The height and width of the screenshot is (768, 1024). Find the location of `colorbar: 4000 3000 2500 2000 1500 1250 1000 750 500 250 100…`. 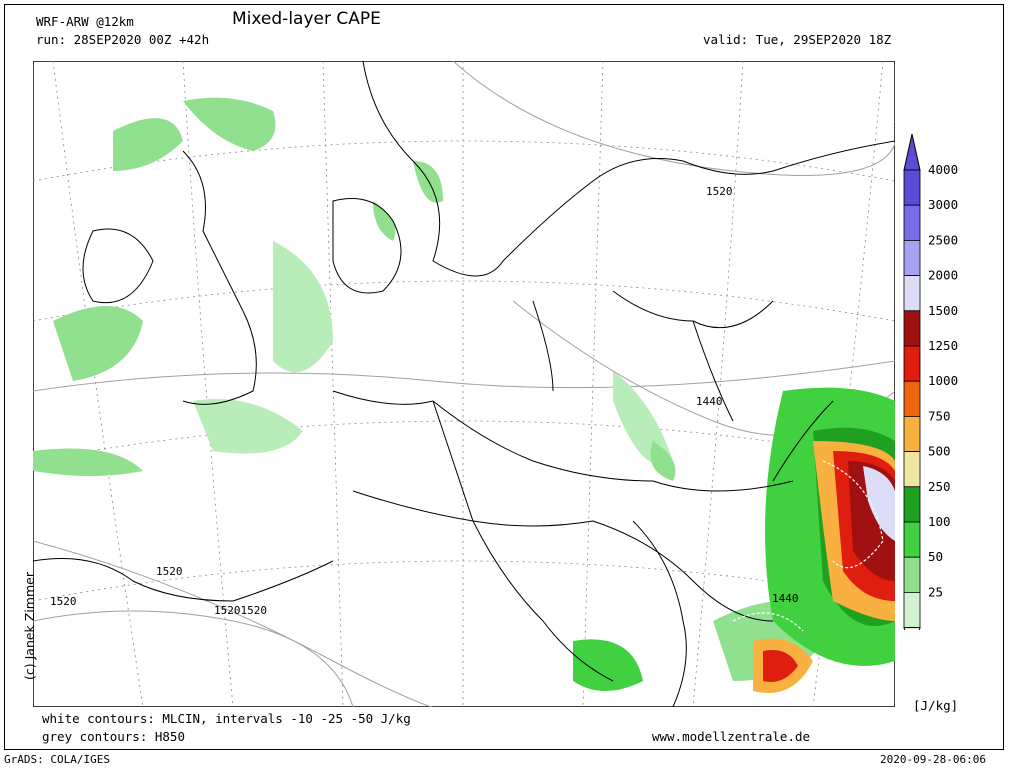

colorbar: 4000 3000 2500 2000 1500 1250 1000 750 500 250 100… is located at coordinates (930, 381).